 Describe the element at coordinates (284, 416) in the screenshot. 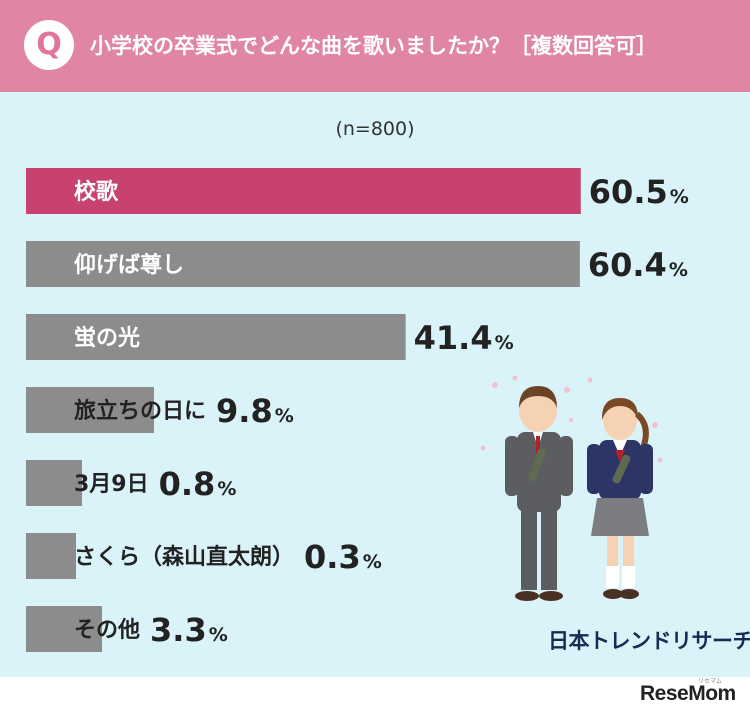

I see `percent-sign-4: %` at that location.